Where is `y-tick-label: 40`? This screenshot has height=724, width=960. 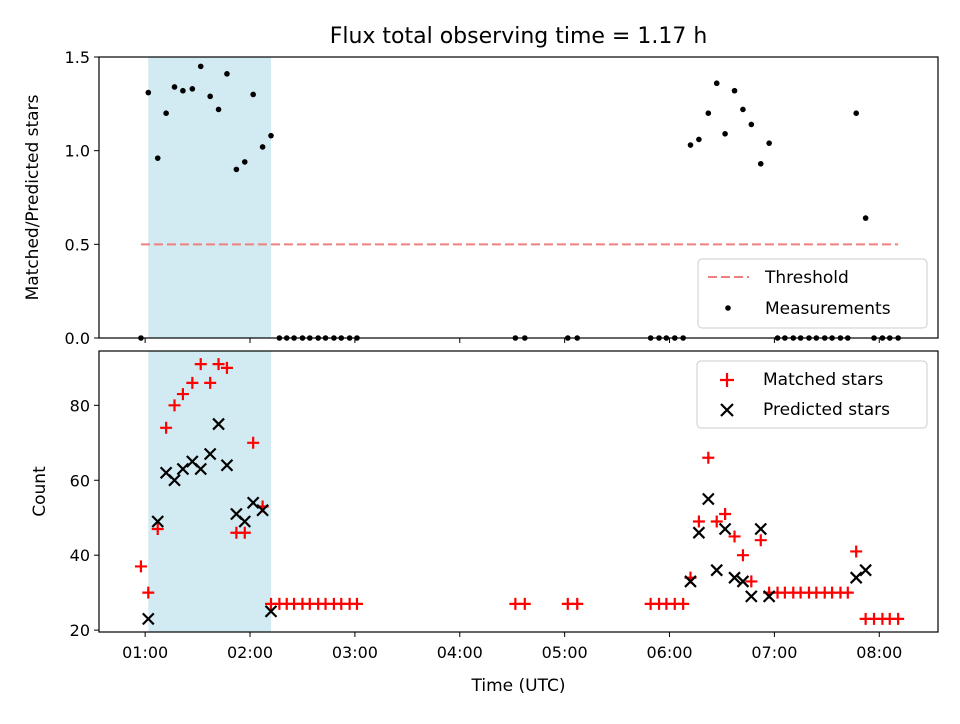
y-tick-label: 40 is located at coordinates (80, 555).